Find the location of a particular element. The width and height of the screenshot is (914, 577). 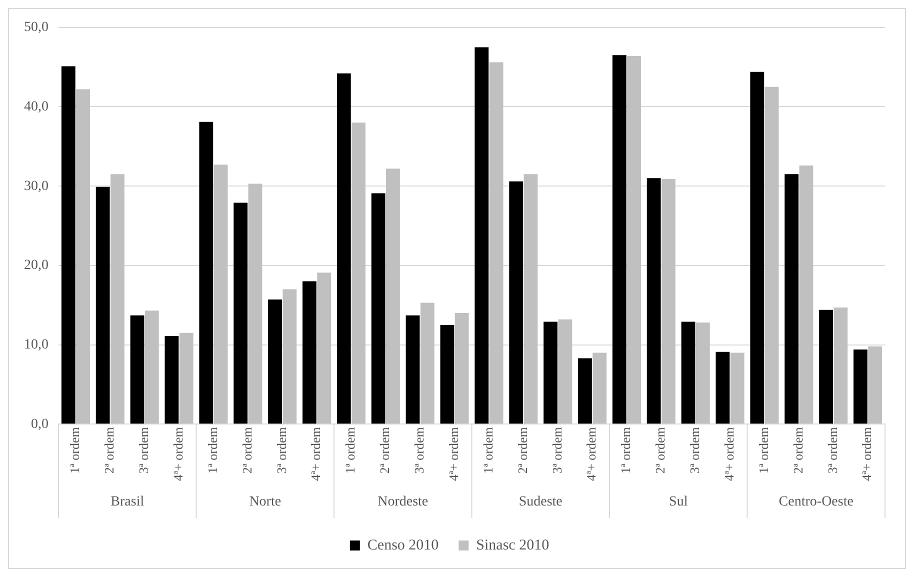

legend-label: Sinasc 2010 is located at coordinates (513, 545).